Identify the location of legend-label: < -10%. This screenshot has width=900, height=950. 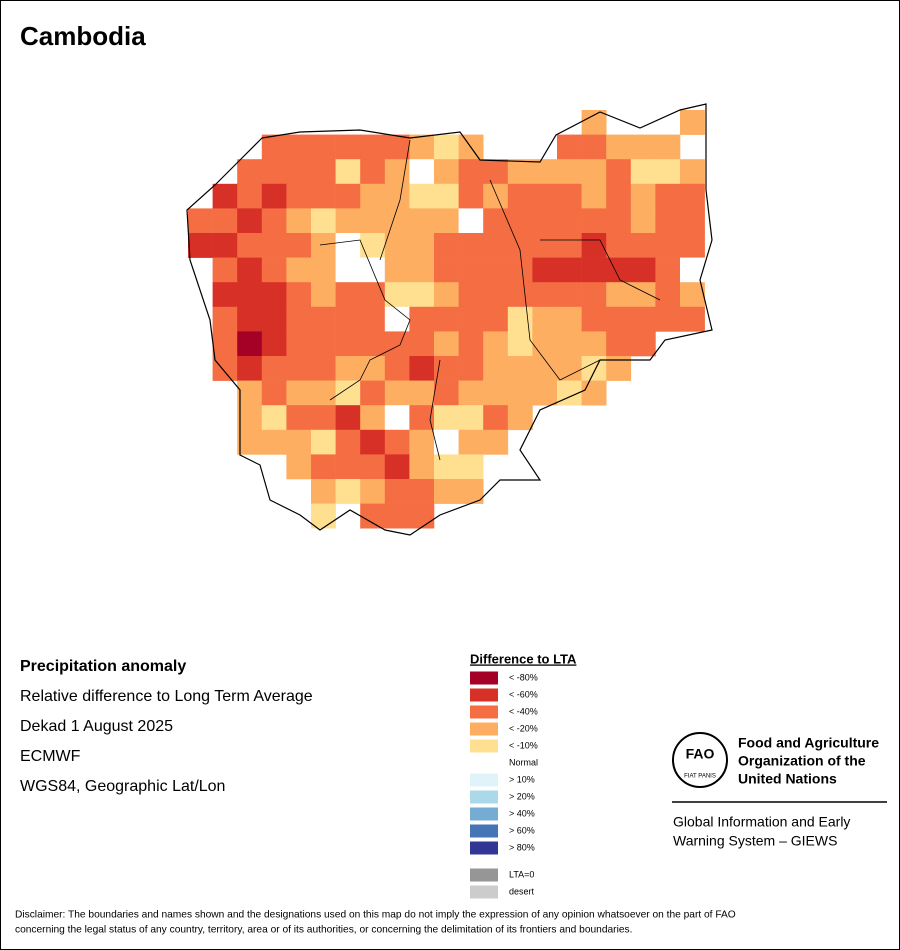
(523, 745).